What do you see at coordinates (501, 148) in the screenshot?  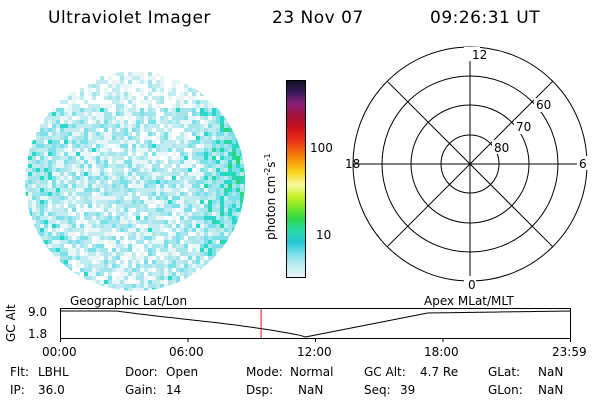 I see `polar-label-80: 80` at bounding box center [501, 148].